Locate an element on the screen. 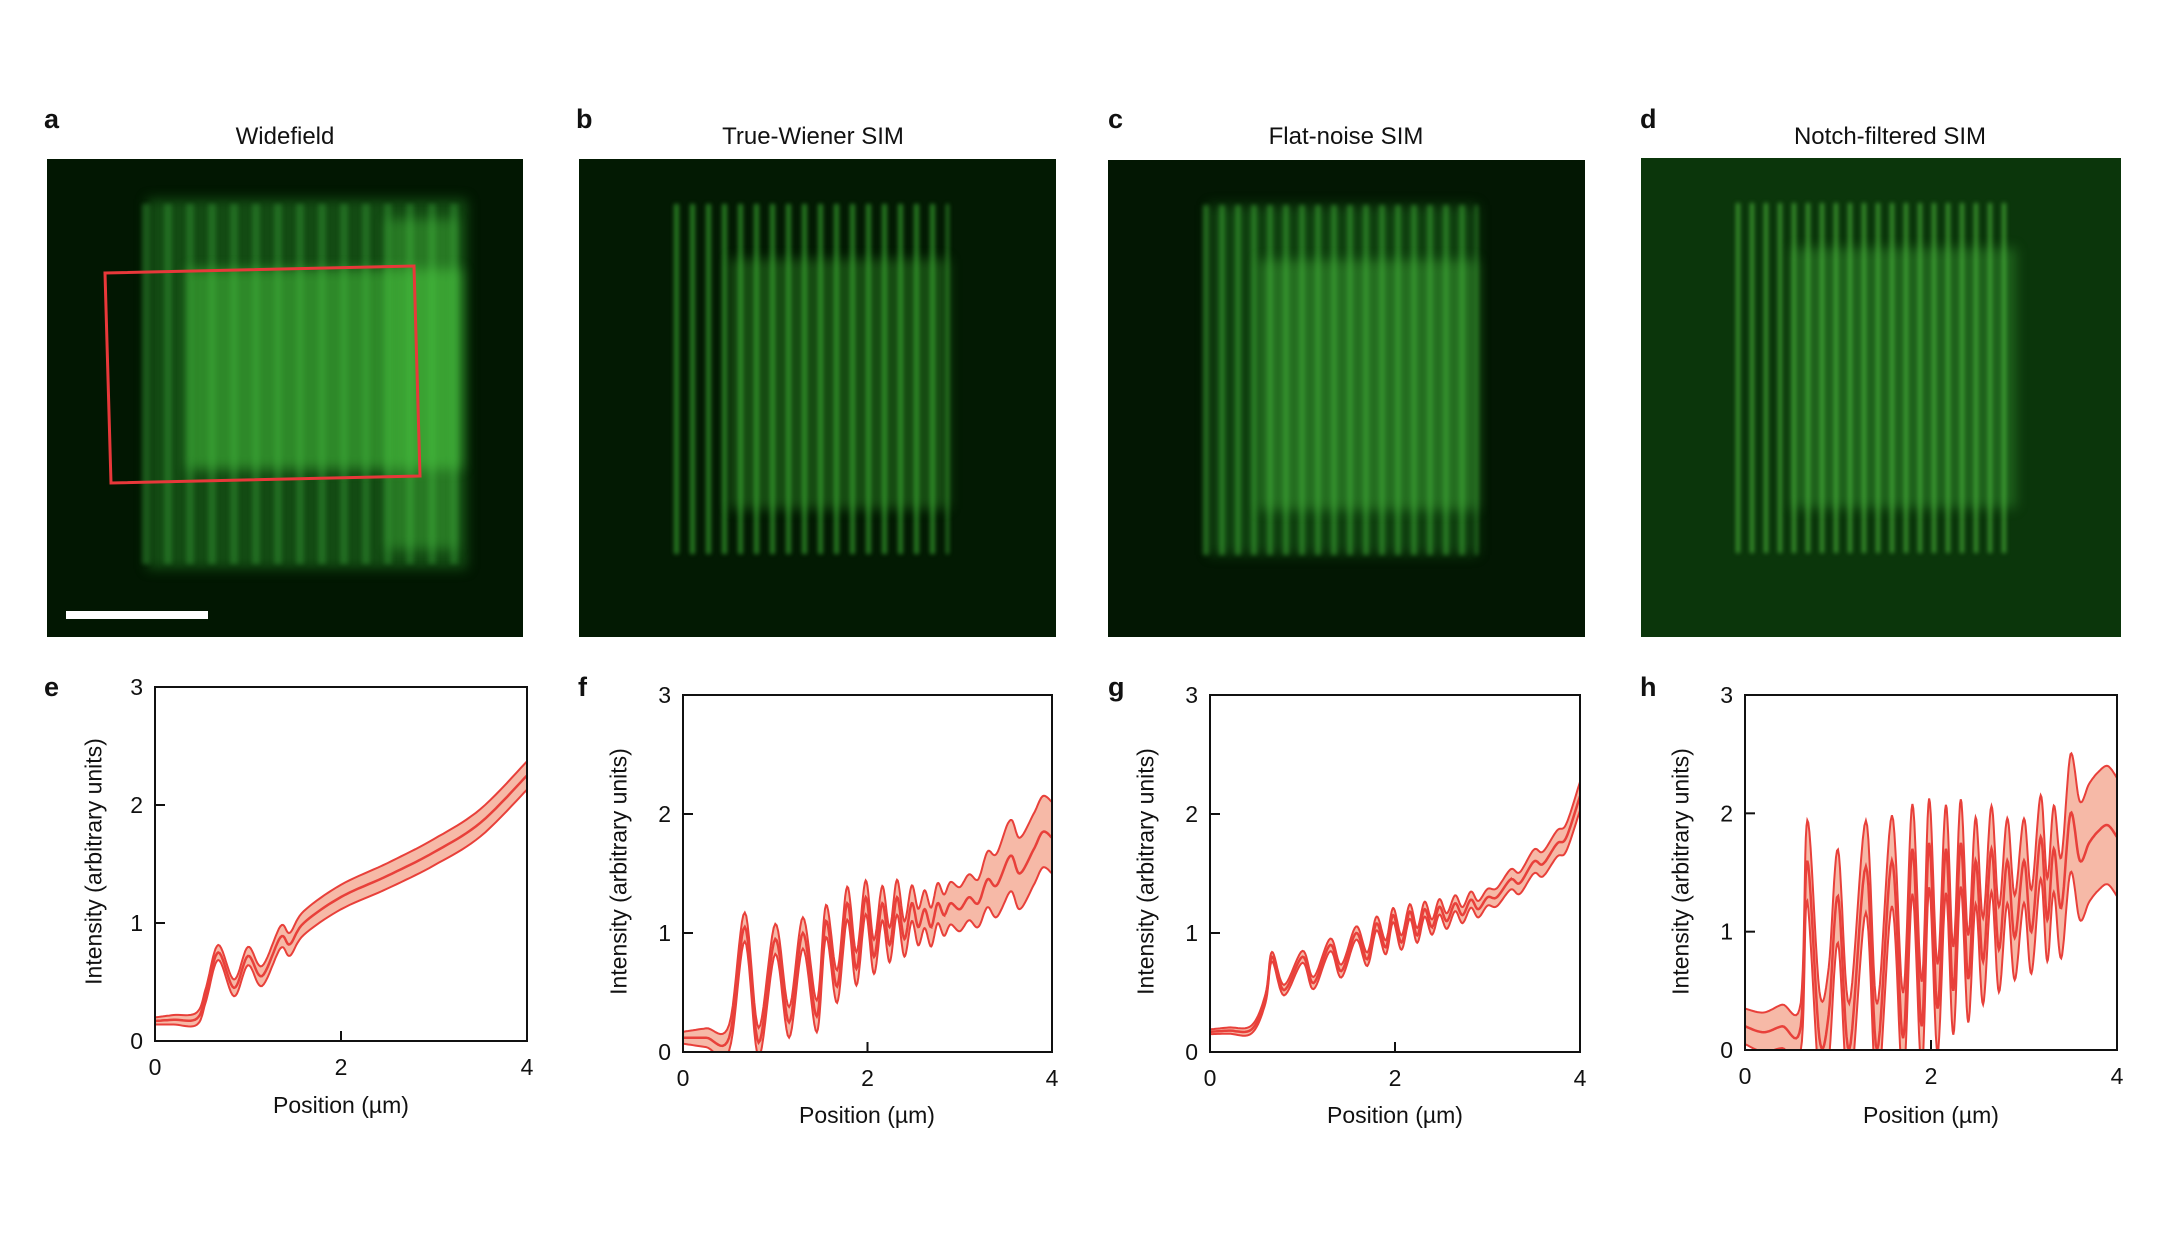 This screenshot has width=2160, height=1260. panel-title-widefield: Widefield is located at coordinates (285, 136).